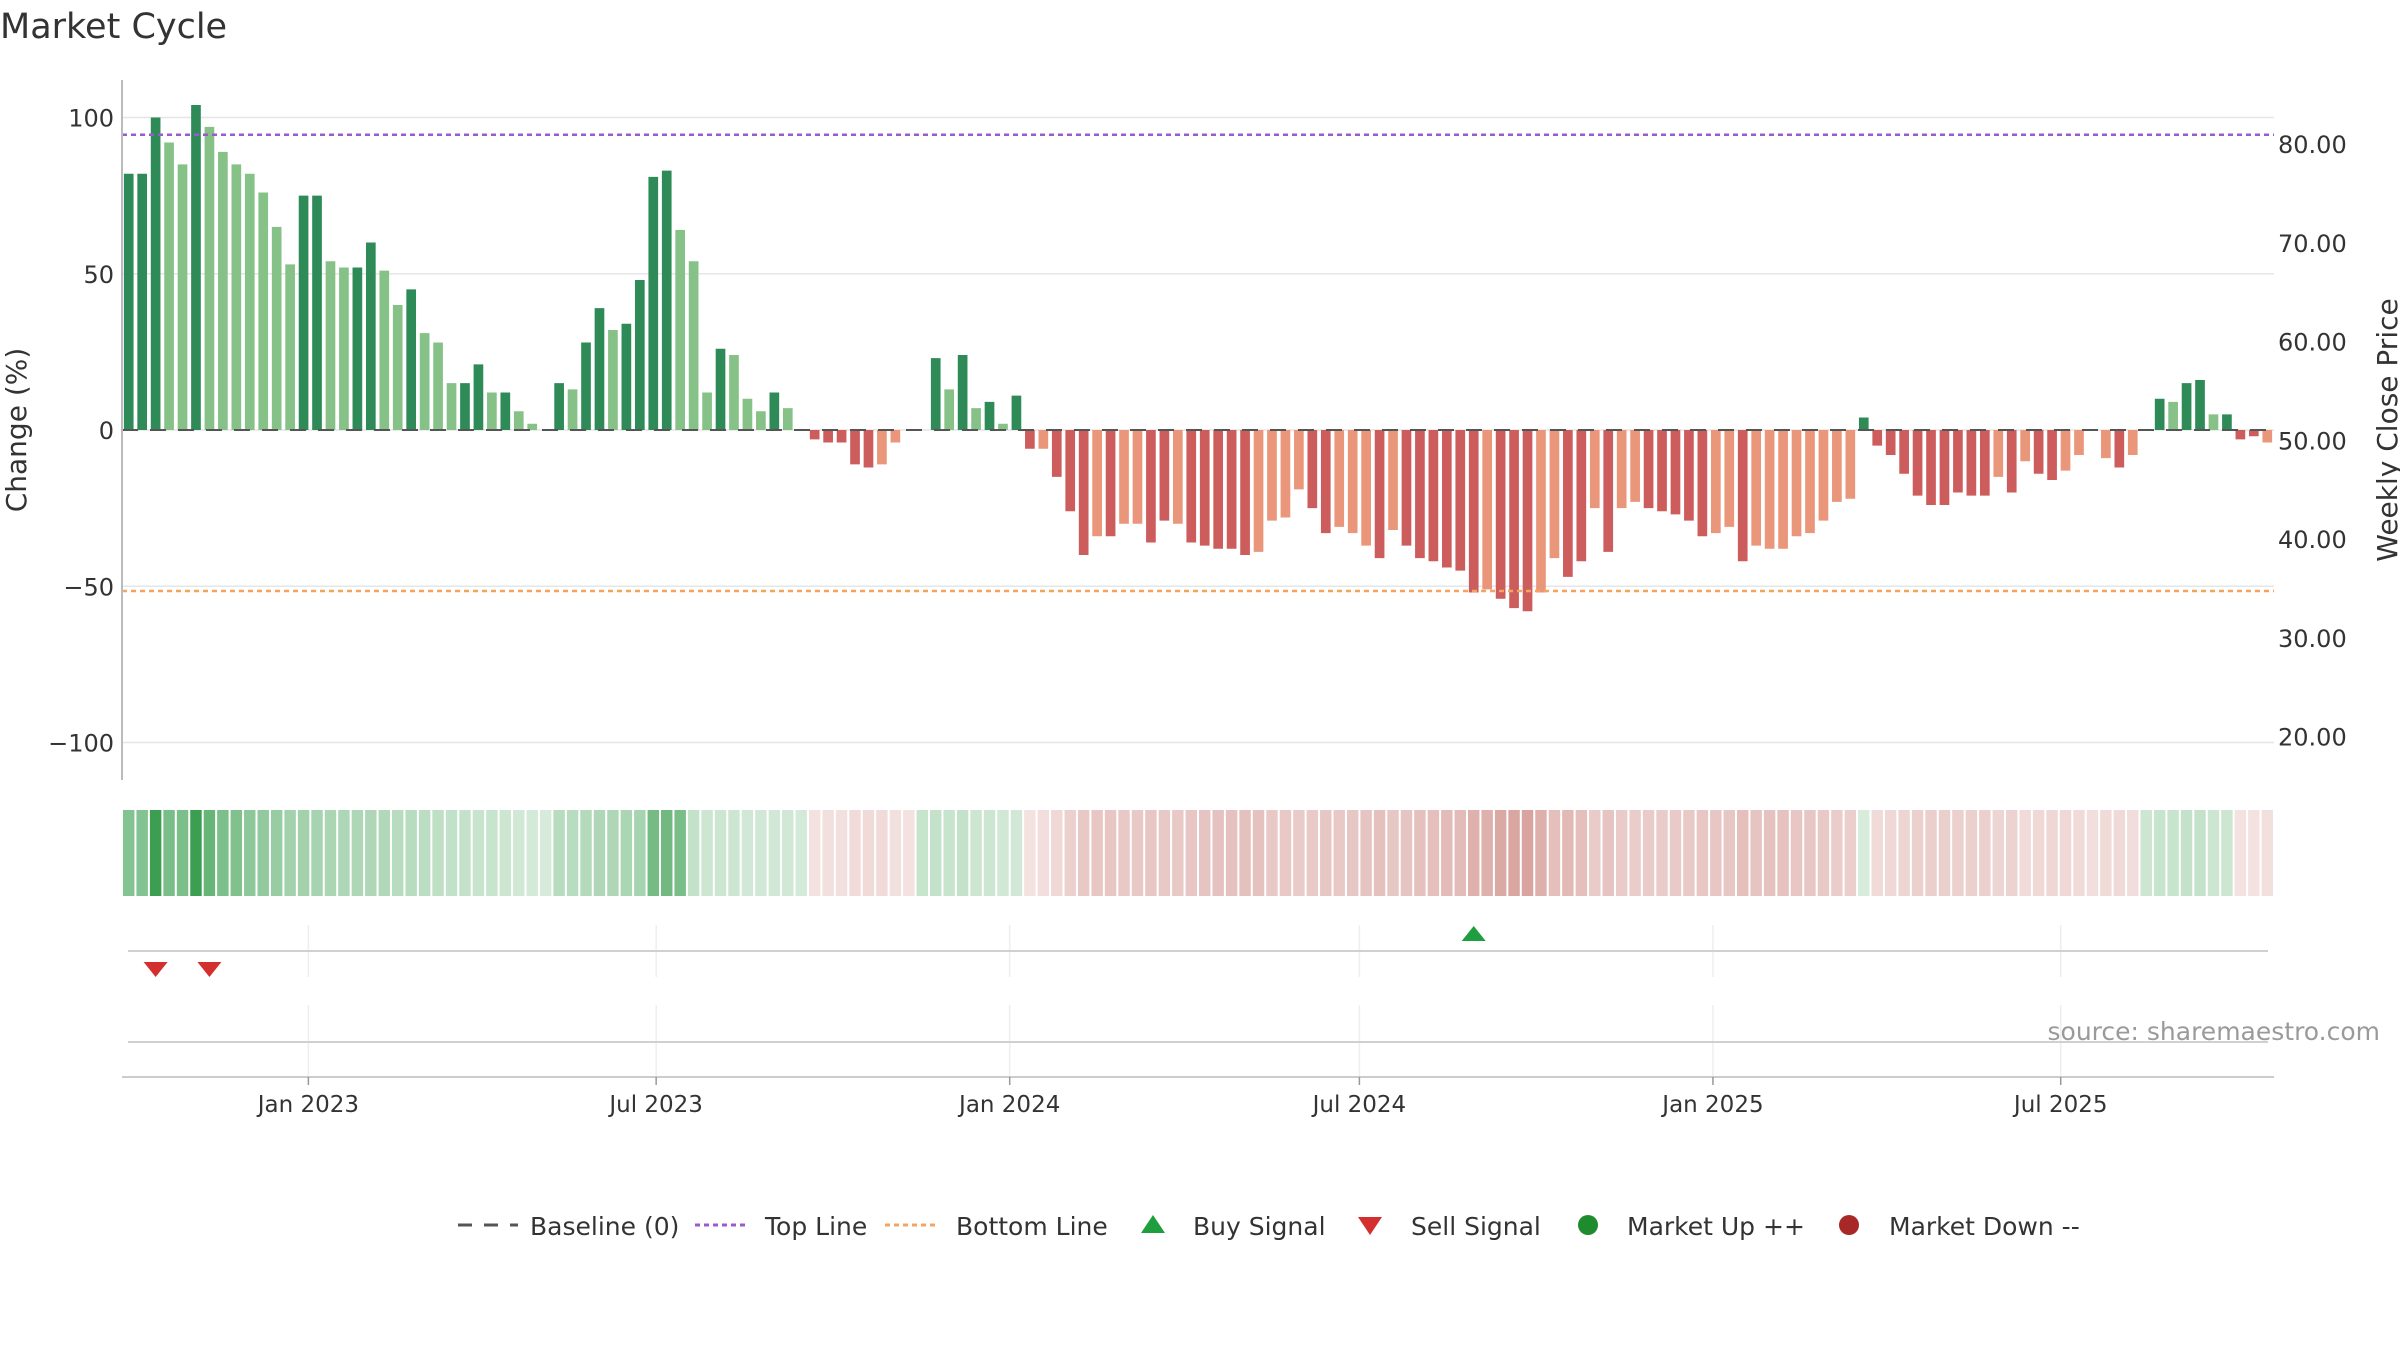 The height and width of the screenshot is (1350, 2400). I want to click on y-tick-label: −100, so click(81, 744).